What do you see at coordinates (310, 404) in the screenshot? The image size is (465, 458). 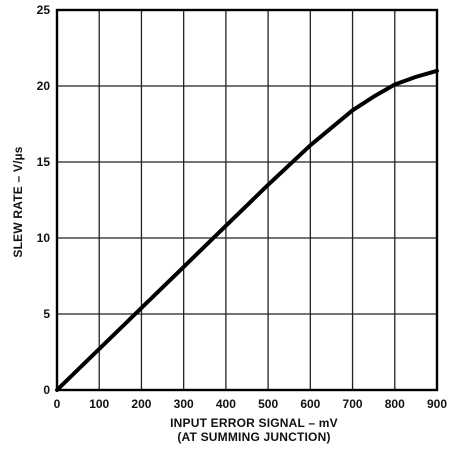 I see `x-tick-label-600: 600` at bounding box center [310, 404].